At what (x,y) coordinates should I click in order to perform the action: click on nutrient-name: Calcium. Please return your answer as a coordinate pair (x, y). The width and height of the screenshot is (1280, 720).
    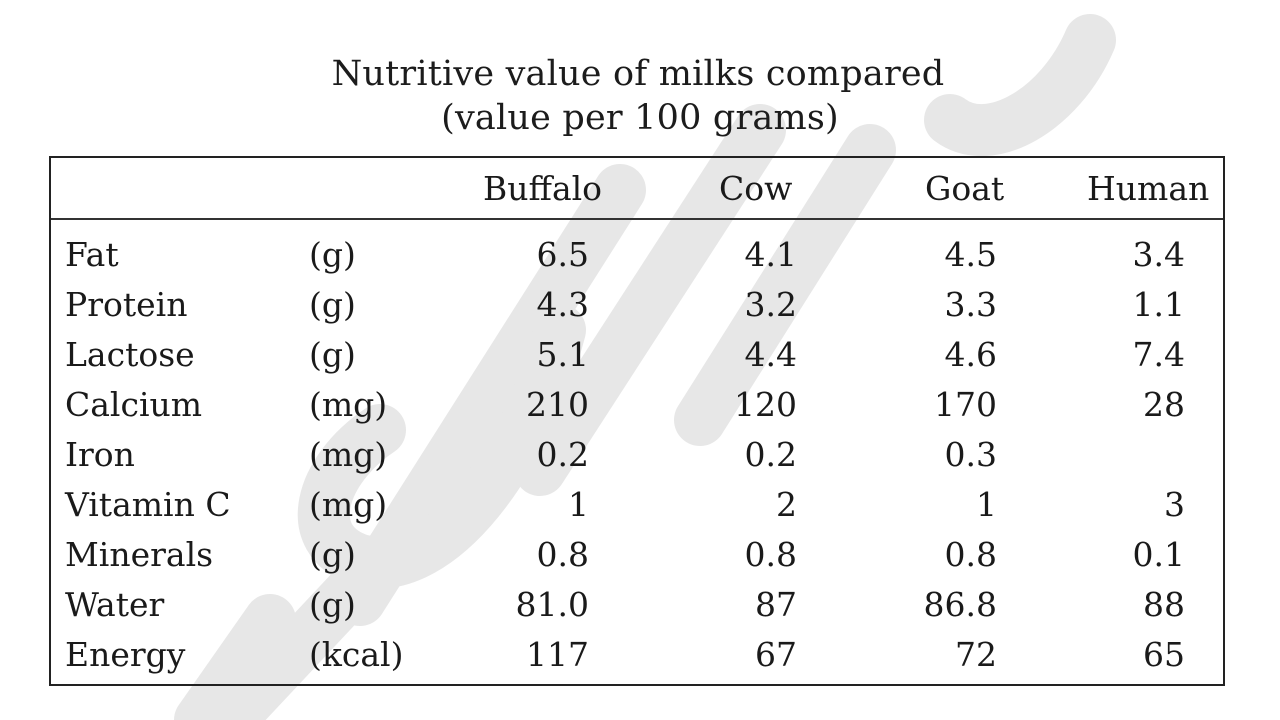
    Looking at the image, I should click on (134, 404).